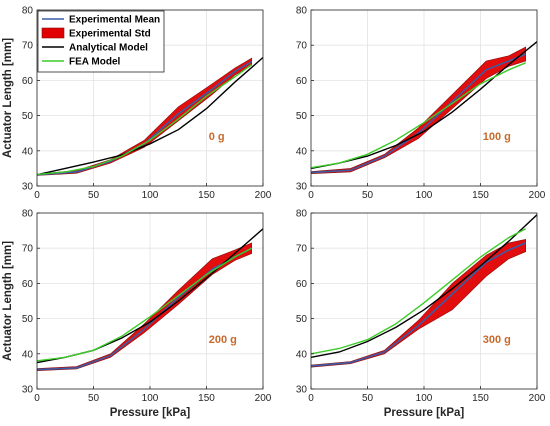  I want to click on legend-label: Analytical Model, so click(108, 48).